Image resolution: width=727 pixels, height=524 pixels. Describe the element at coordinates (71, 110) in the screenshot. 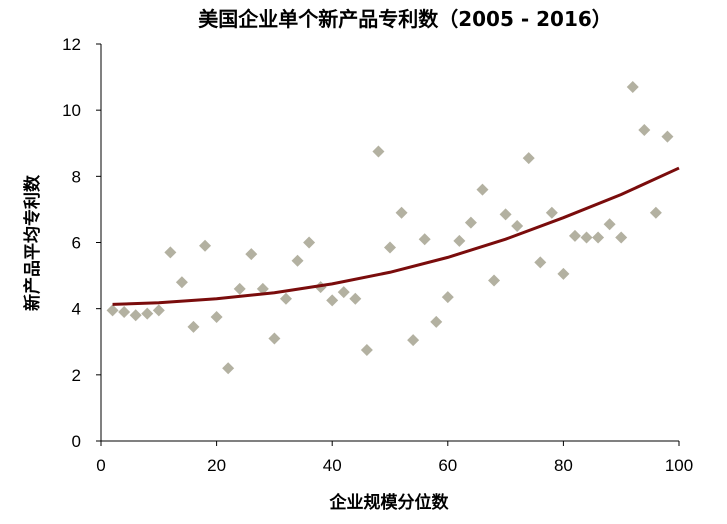

I see `y-tick-label: 10` at that location.